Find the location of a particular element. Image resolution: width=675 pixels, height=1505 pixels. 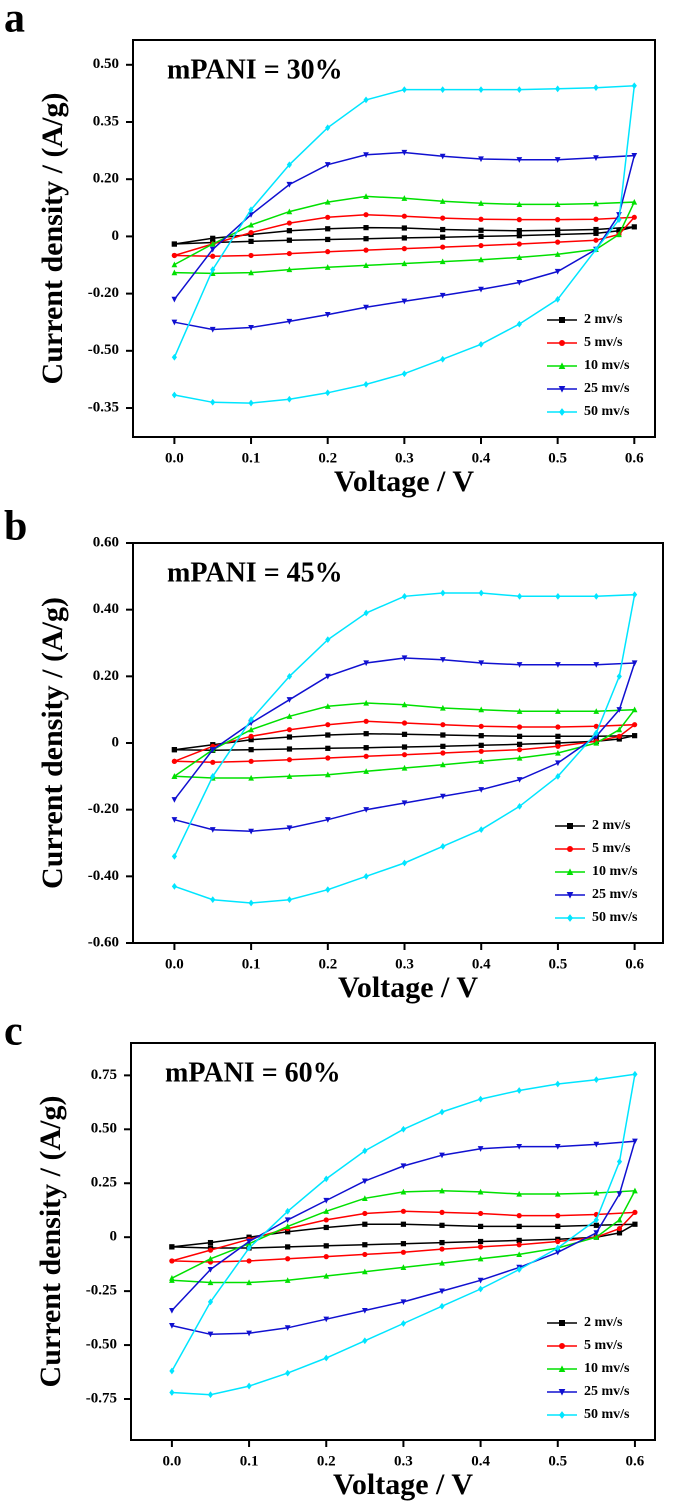

legend-label: 5 mv/s is located at coordinates (603, 342).